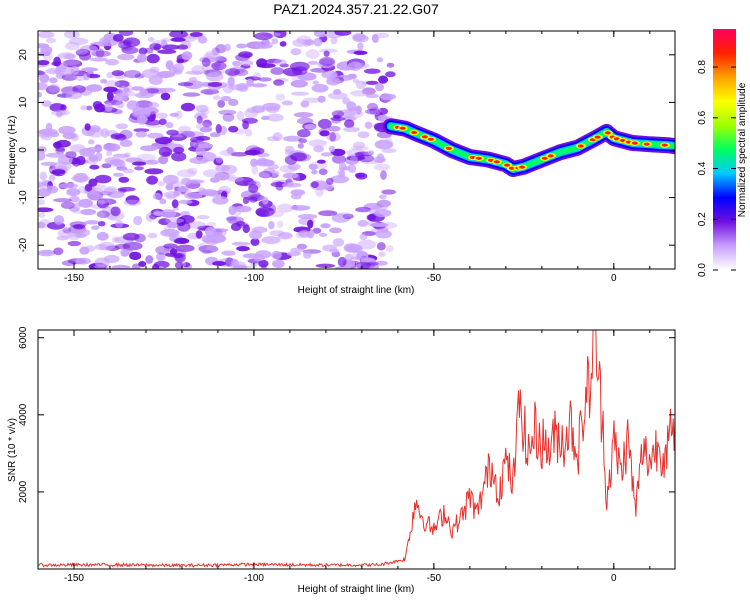 The width and height of the screenshot is (750, 600). I want to click on colorbar-label: Normalized spectral amplitude, so click(742, 149).